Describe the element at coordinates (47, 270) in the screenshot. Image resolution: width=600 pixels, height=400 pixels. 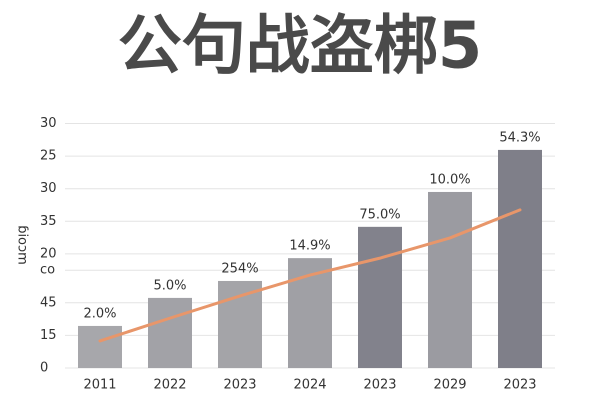
I see `y-tick-label: co` at that location.